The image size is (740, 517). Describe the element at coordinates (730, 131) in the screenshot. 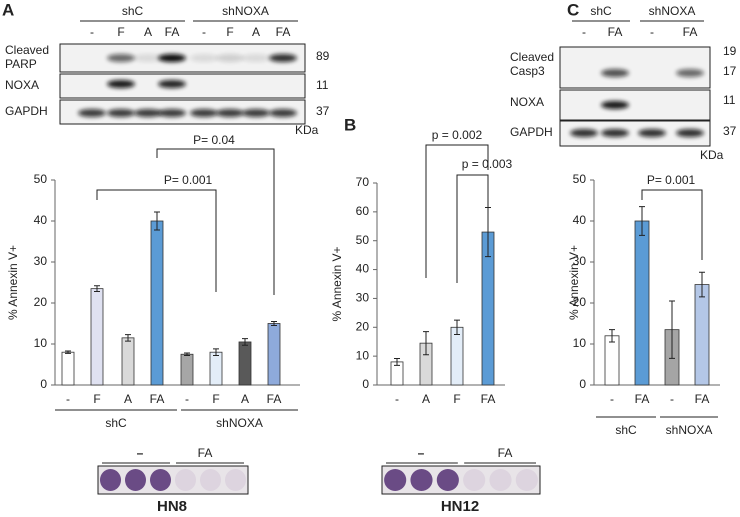

I see `size-label: 37` at that location.